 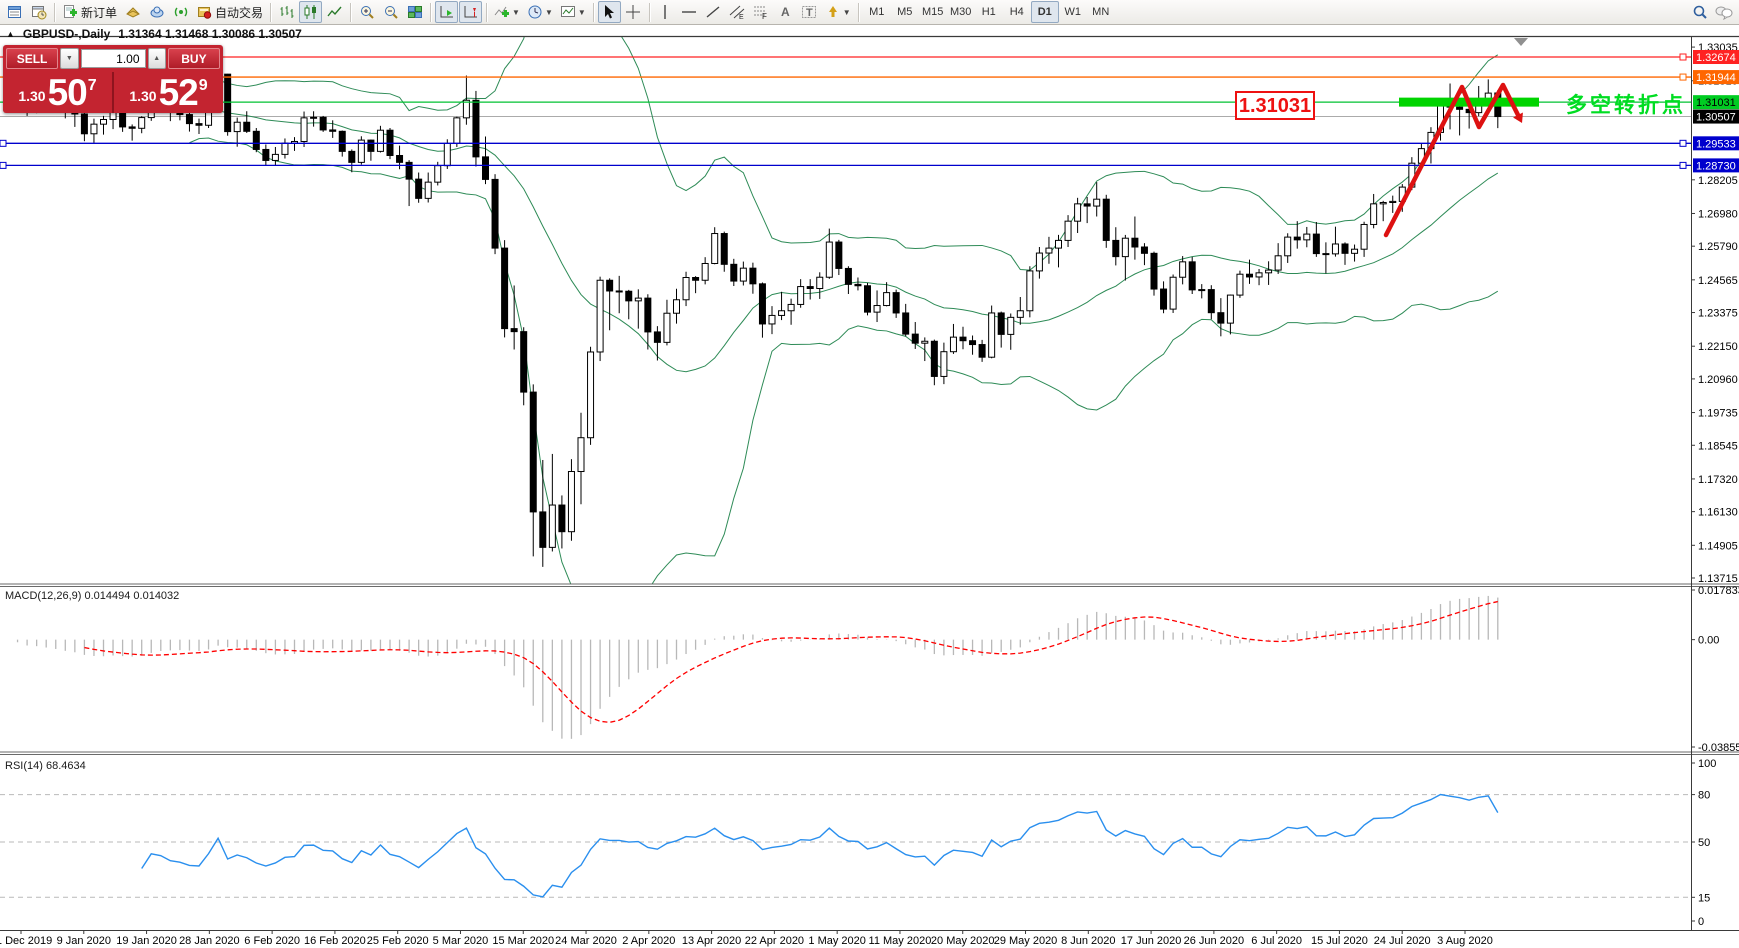 I want to click on tile-windows-button, so click(x=414, y=12).